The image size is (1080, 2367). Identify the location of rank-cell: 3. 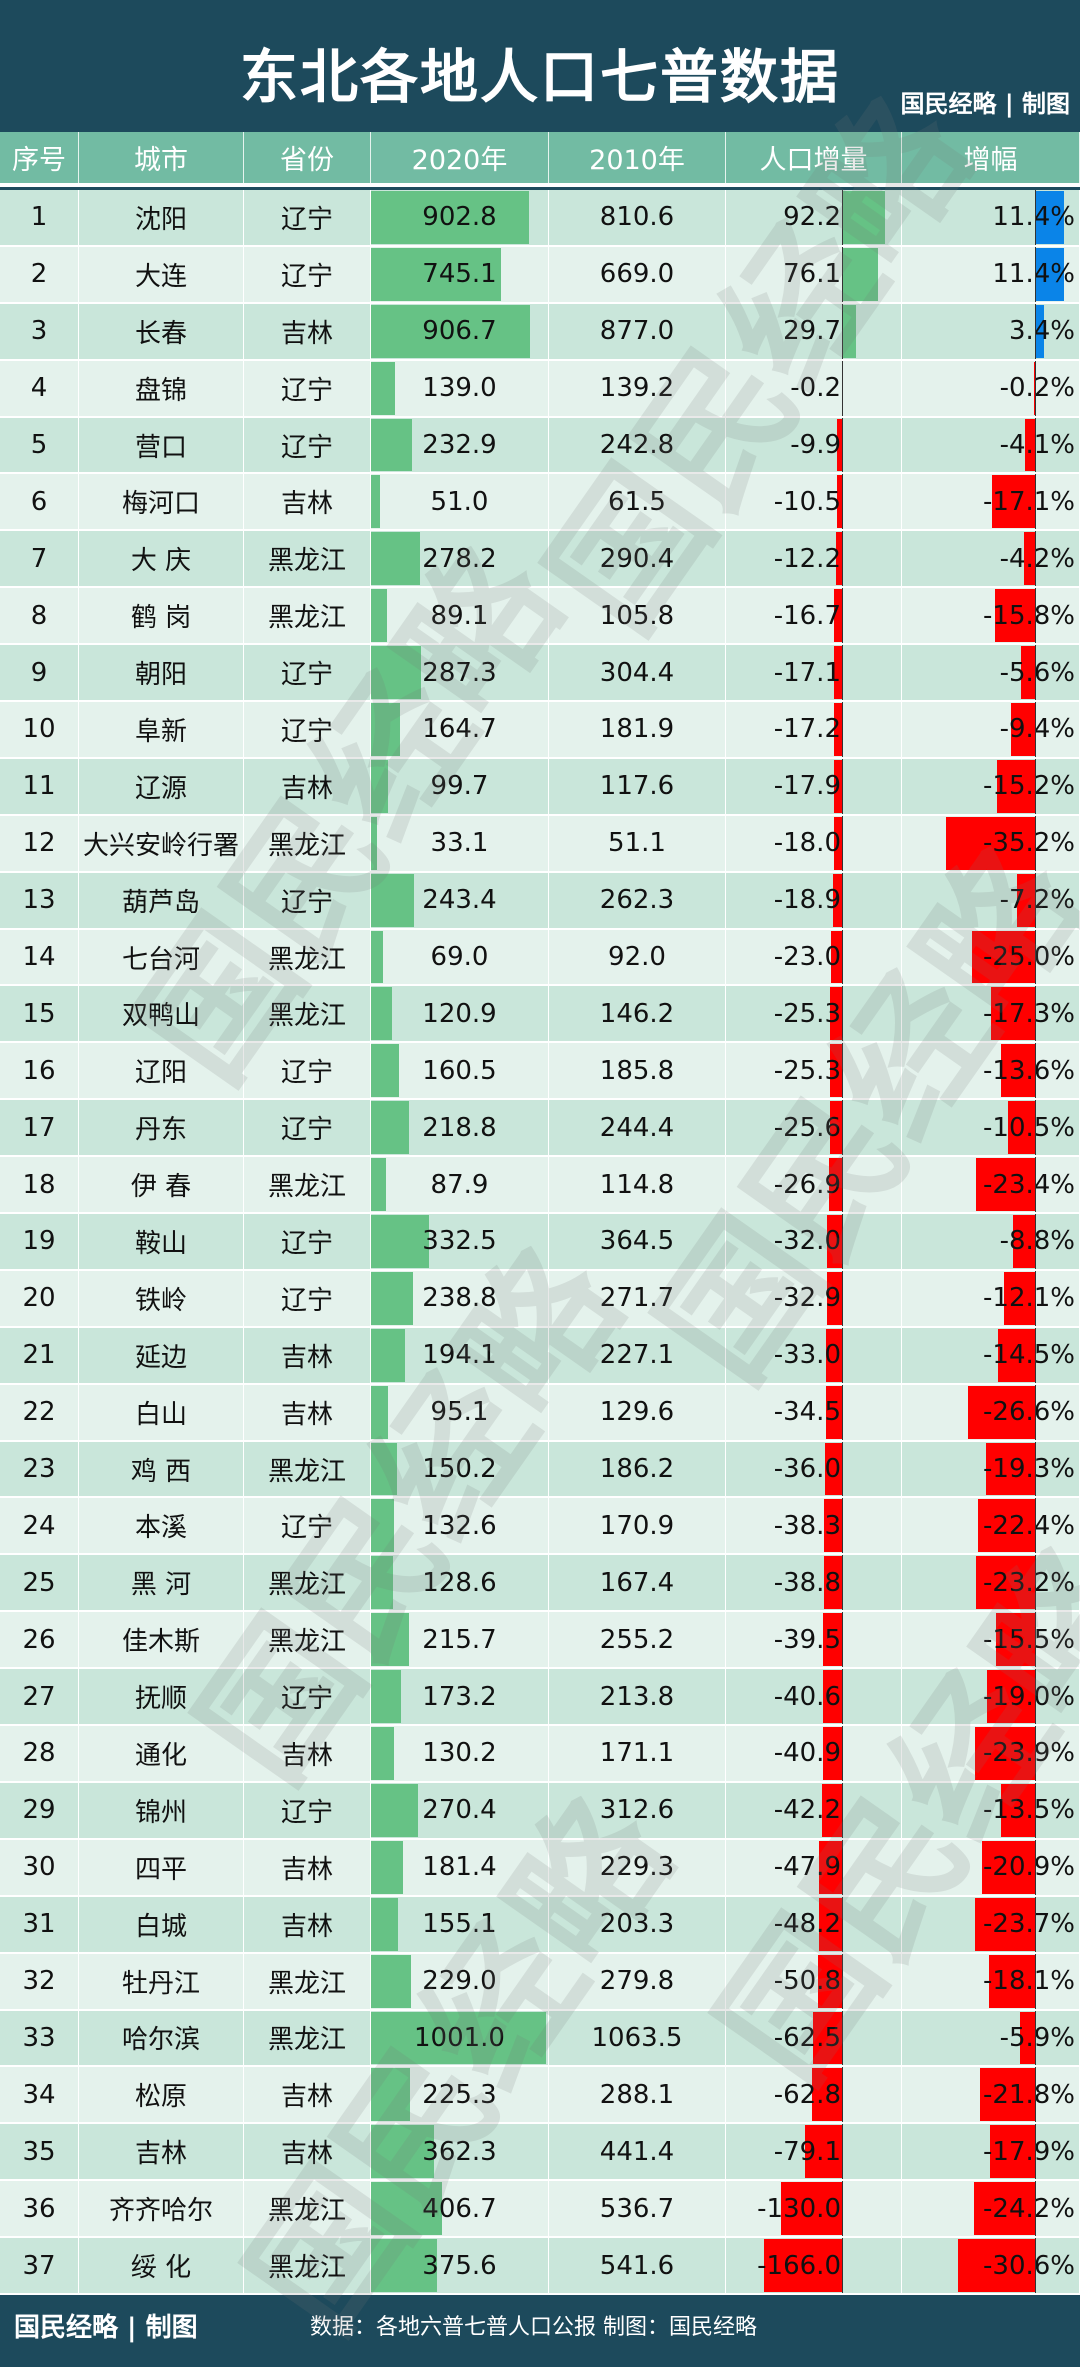
(39, 331).